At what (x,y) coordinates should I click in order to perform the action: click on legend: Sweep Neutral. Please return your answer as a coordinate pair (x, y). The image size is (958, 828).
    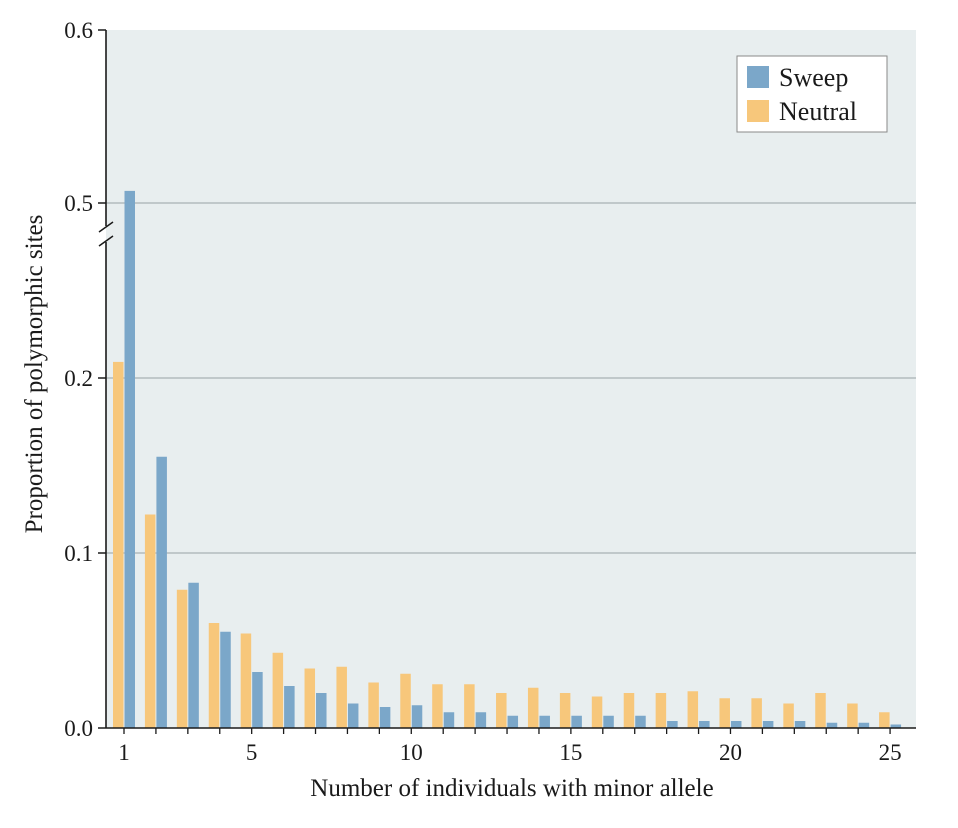
    Looking at the image, I should click on (812, 94).